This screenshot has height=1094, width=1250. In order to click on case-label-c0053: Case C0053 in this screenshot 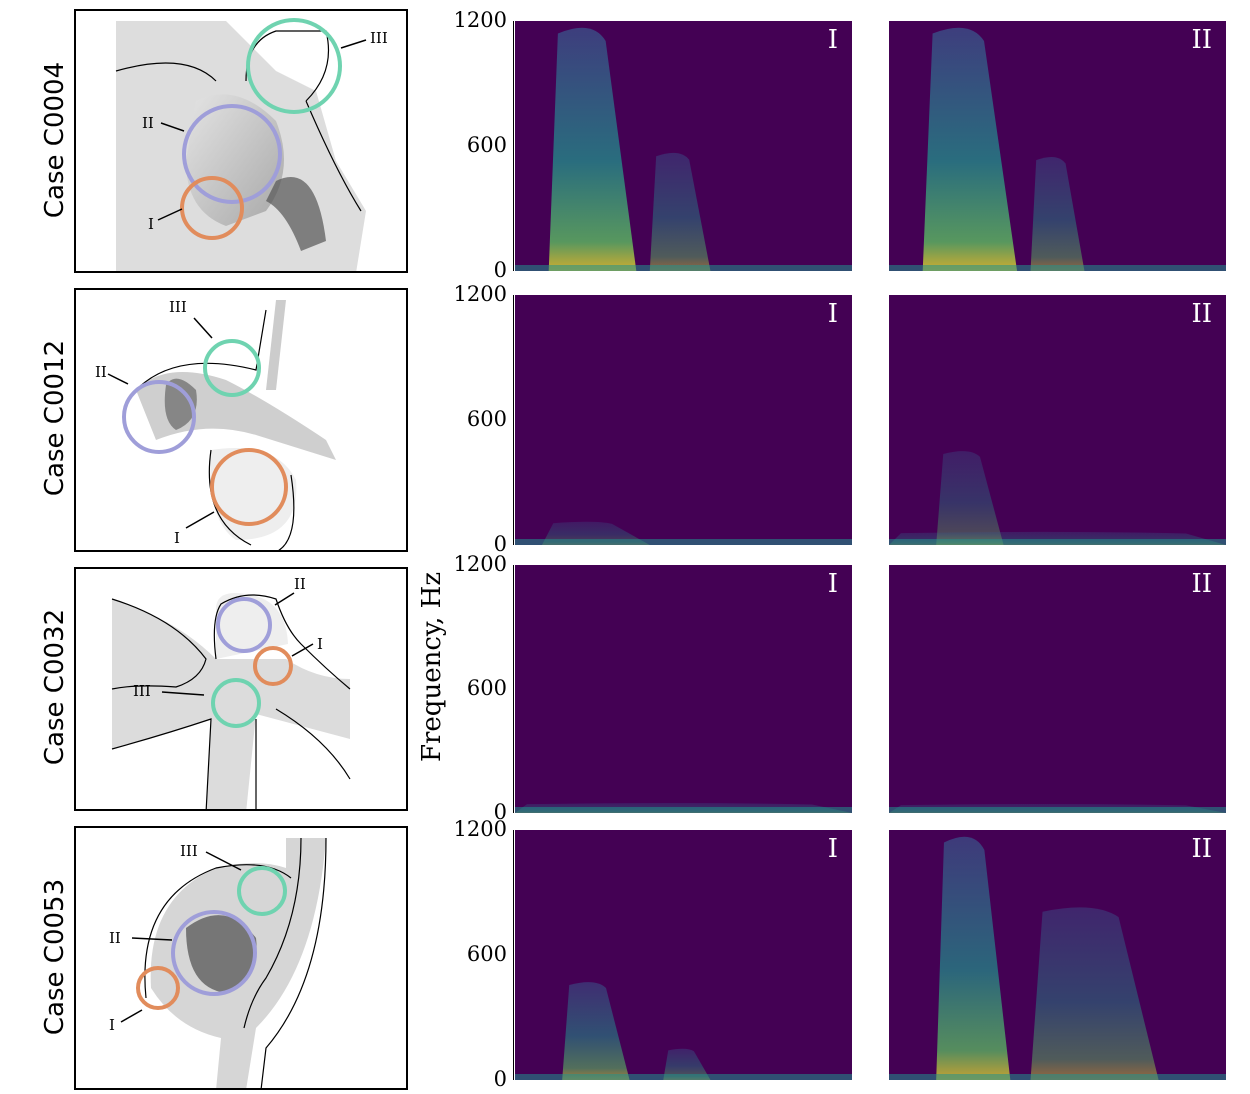, I will do `click(55, 957)`.